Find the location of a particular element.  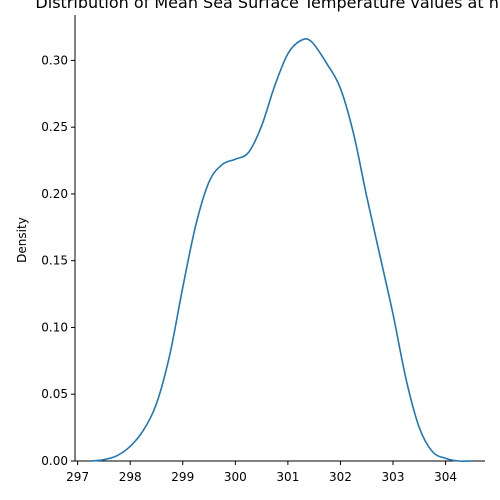

y-tick-label: 0.30 is located at coordinates (54, 60).